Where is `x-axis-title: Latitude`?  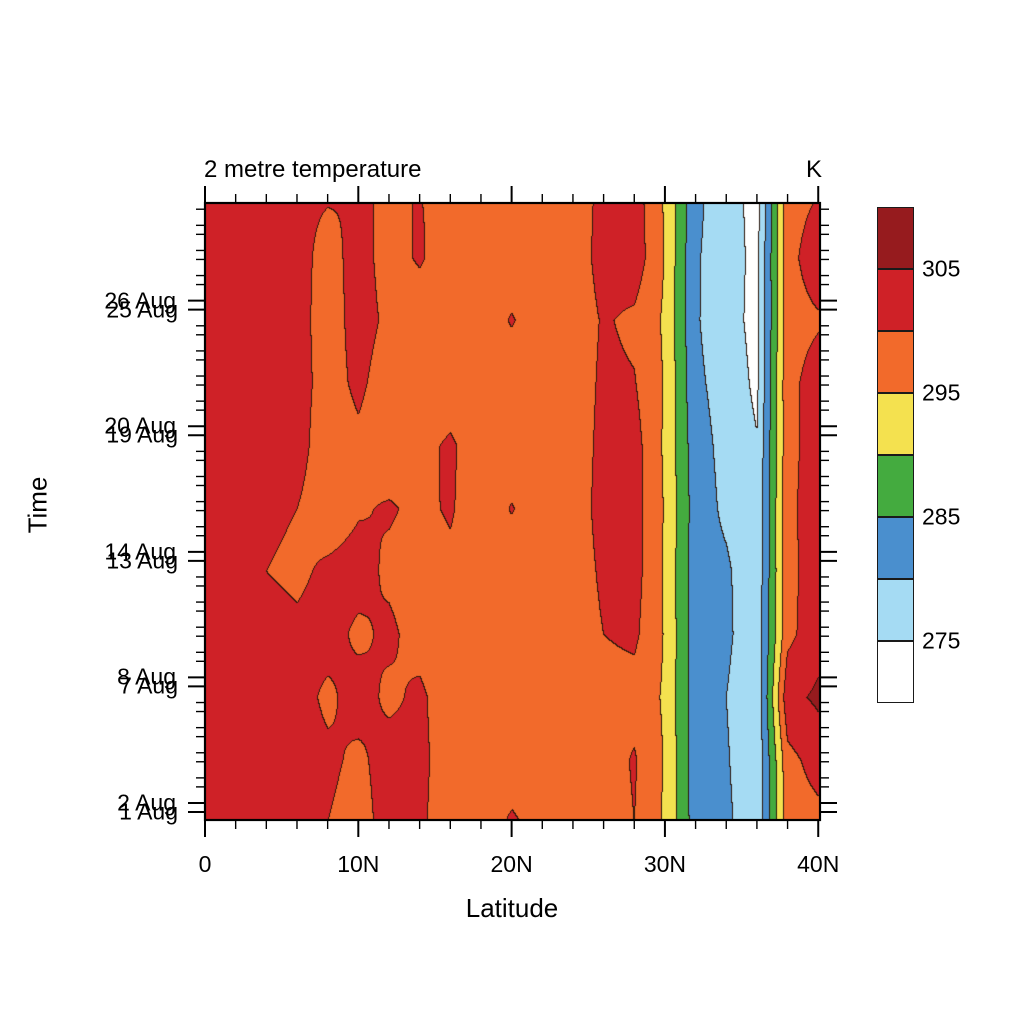
x-axis-title: Latitude is located at coordinates (512, 908).